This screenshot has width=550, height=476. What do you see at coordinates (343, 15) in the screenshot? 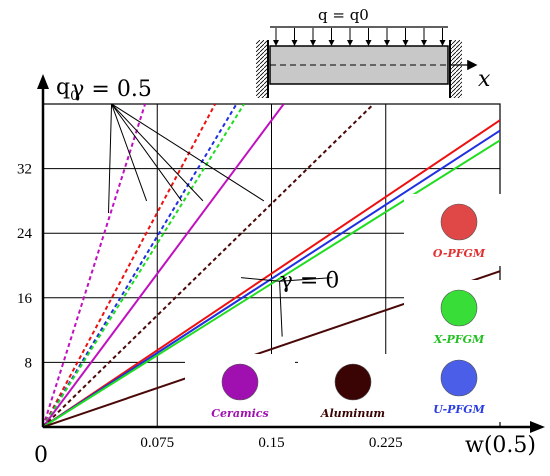
I see `inset-load-label: q = q0` at bounding box center [343, 15].